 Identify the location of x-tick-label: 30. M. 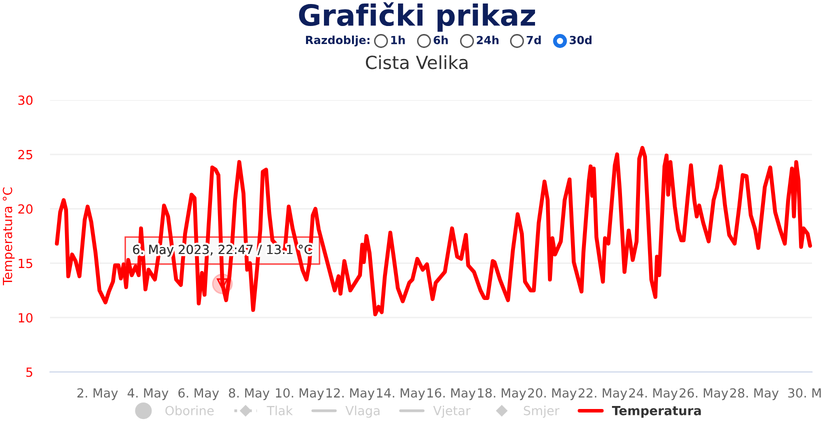
(804, 393).